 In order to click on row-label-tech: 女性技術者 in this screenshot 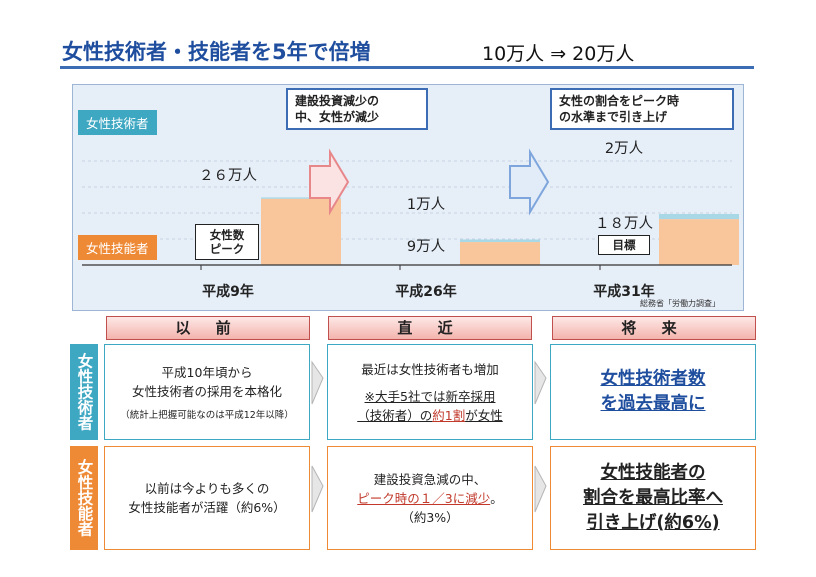, I will do `click(84, 392)`.